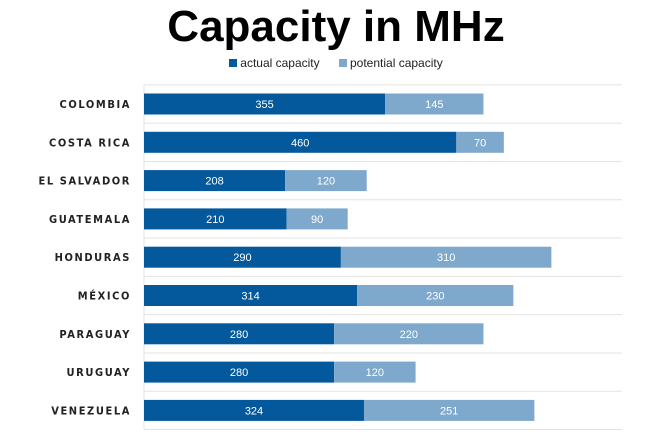 The image size is (672, 444). I want to click on data-label: 324, so click(254, 411).